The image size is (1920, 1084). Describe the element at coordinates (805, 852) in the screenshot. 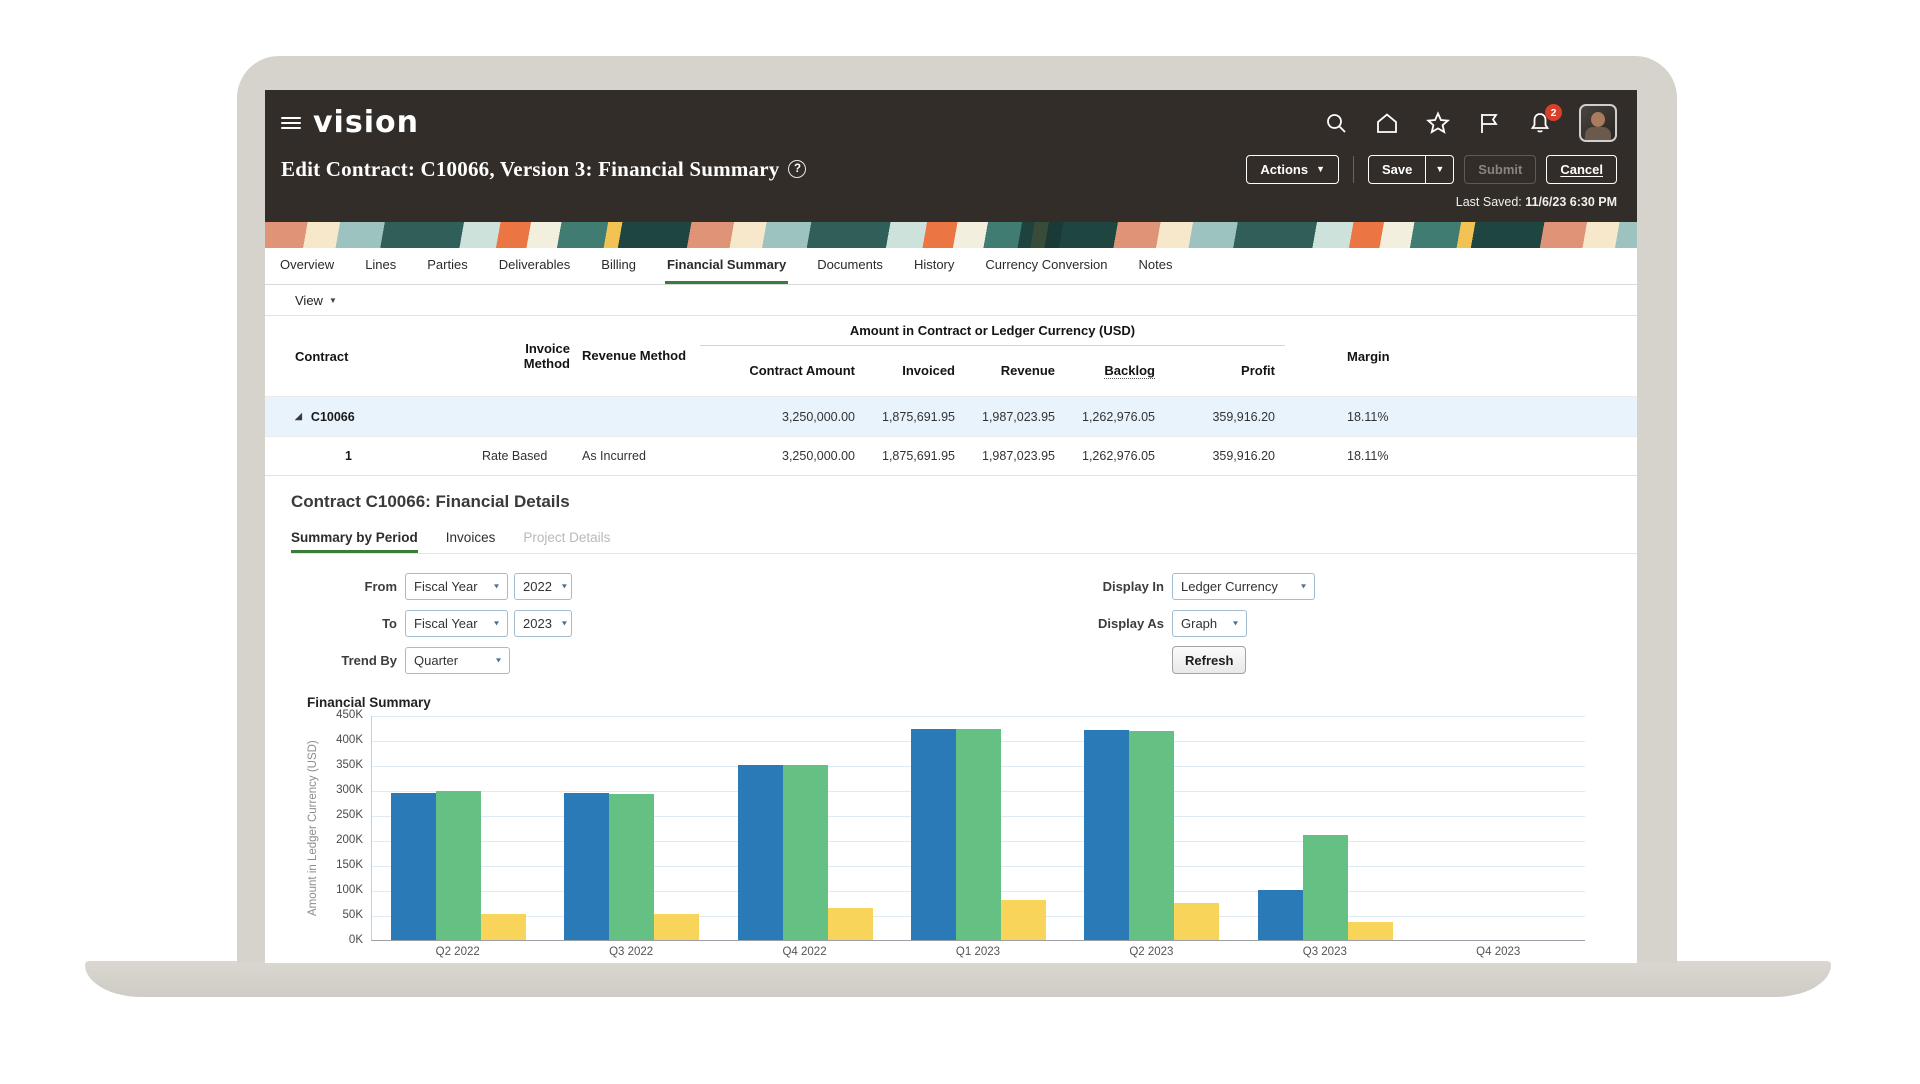

I see `bar-green-q4-2022` at that location.